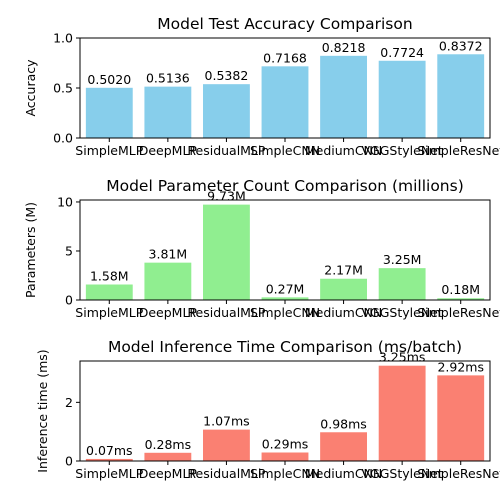  I want to click on chart-2-data-label-deepmlp: 3.81M, so click(168, 254).